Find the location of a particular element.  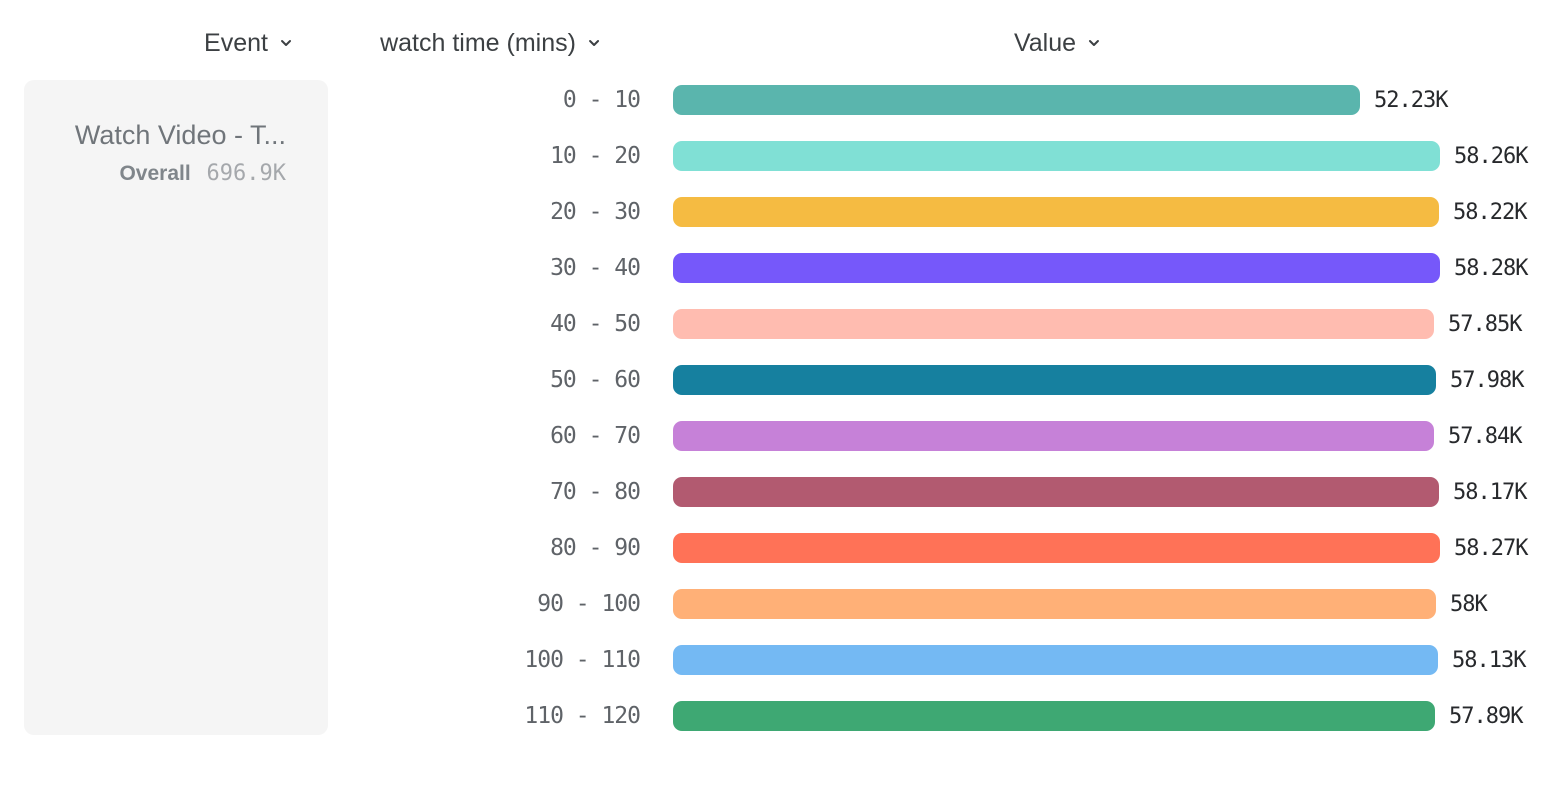

chart-row: 90 - 100 58K is located at coordinates (784, 604).